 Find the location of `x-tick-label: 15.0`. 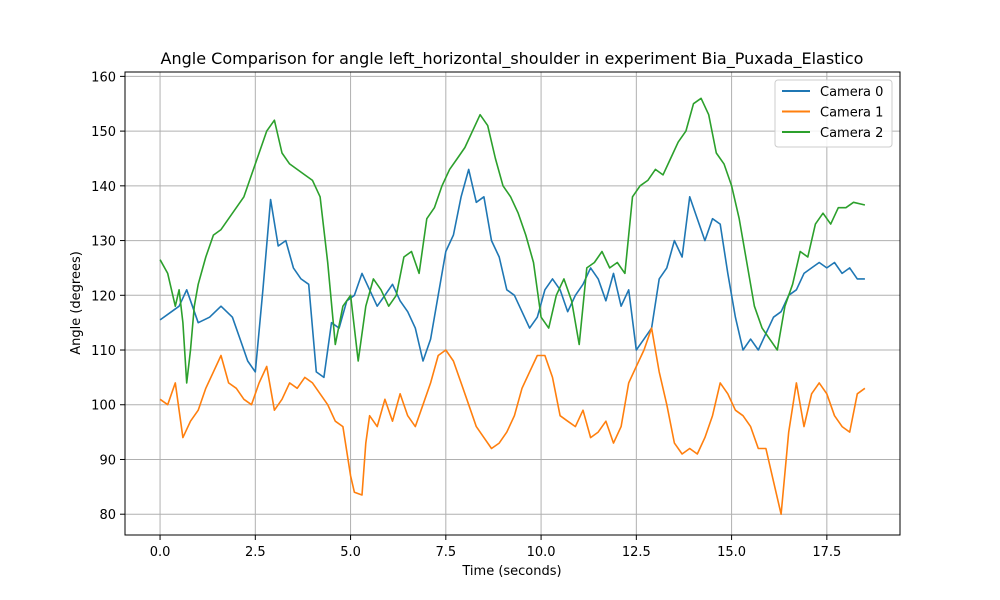

x-tick-label: 15.0 is located at coordinates (731, 552).